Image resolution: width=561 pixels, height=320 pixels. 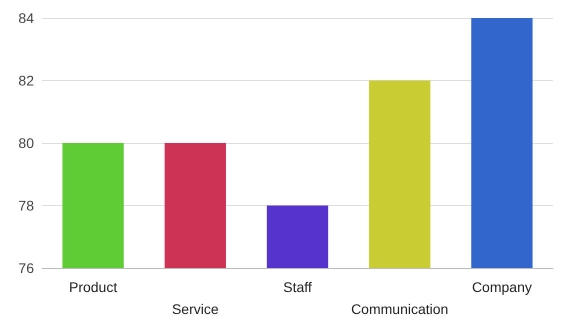 What do you see at coordinates (26, 143) in the screenshot?
I see `y-tick-label: 80` at bounding box center [26, 143].